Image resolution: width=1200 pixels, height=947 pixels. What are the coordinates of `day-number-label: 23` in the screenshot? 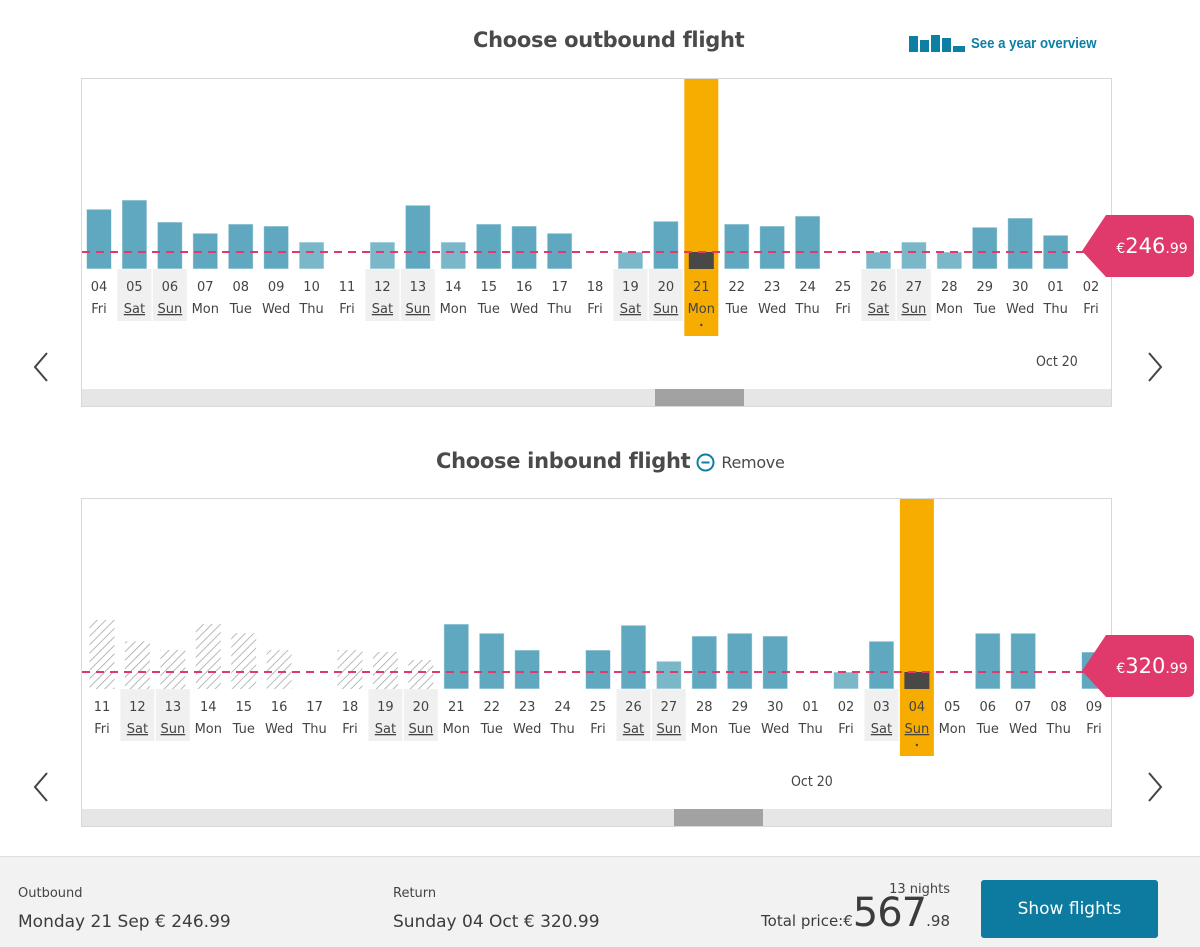 It's located at (772, 287).